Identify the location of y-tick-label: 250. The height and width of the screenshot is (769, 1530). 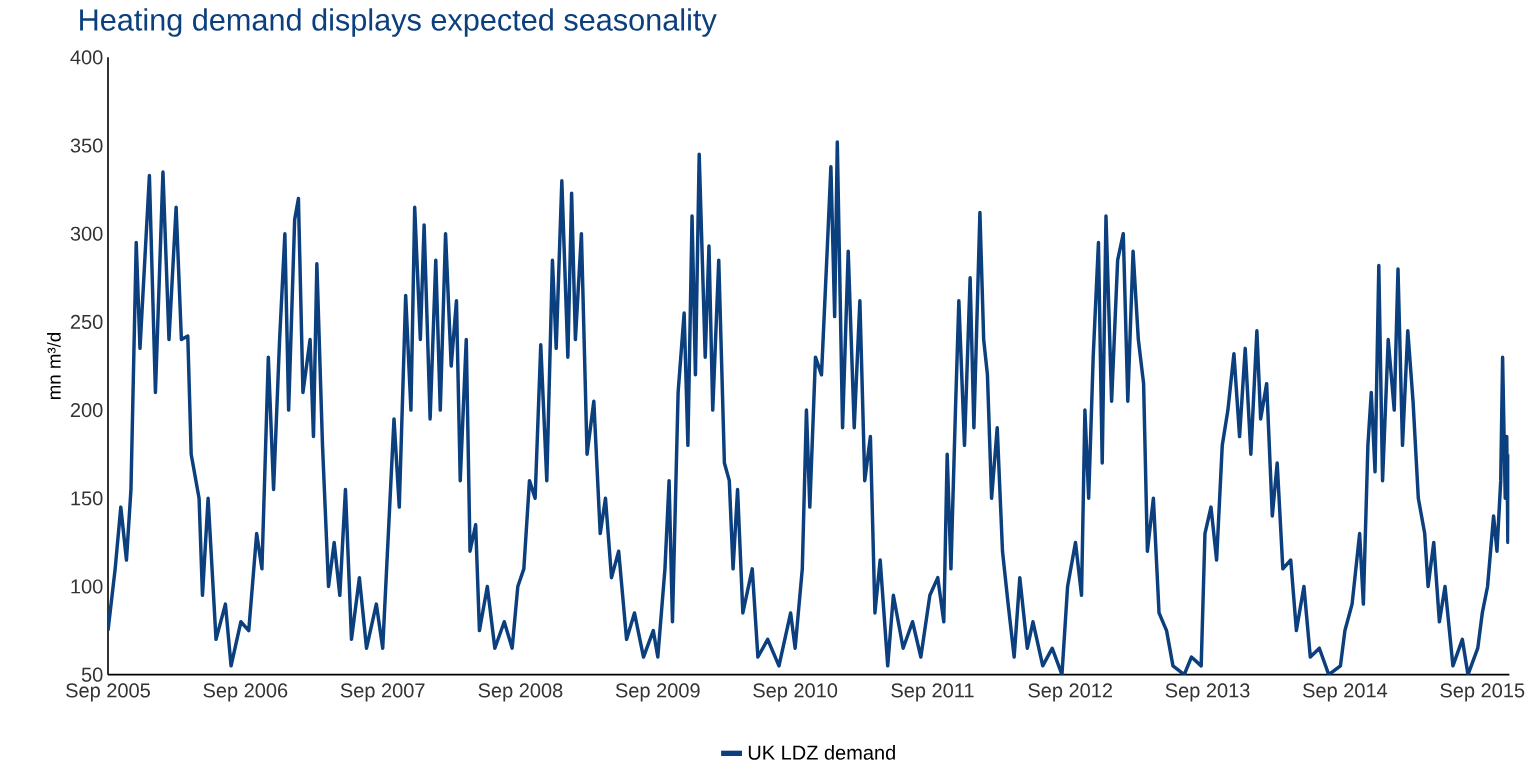
(86, 321).